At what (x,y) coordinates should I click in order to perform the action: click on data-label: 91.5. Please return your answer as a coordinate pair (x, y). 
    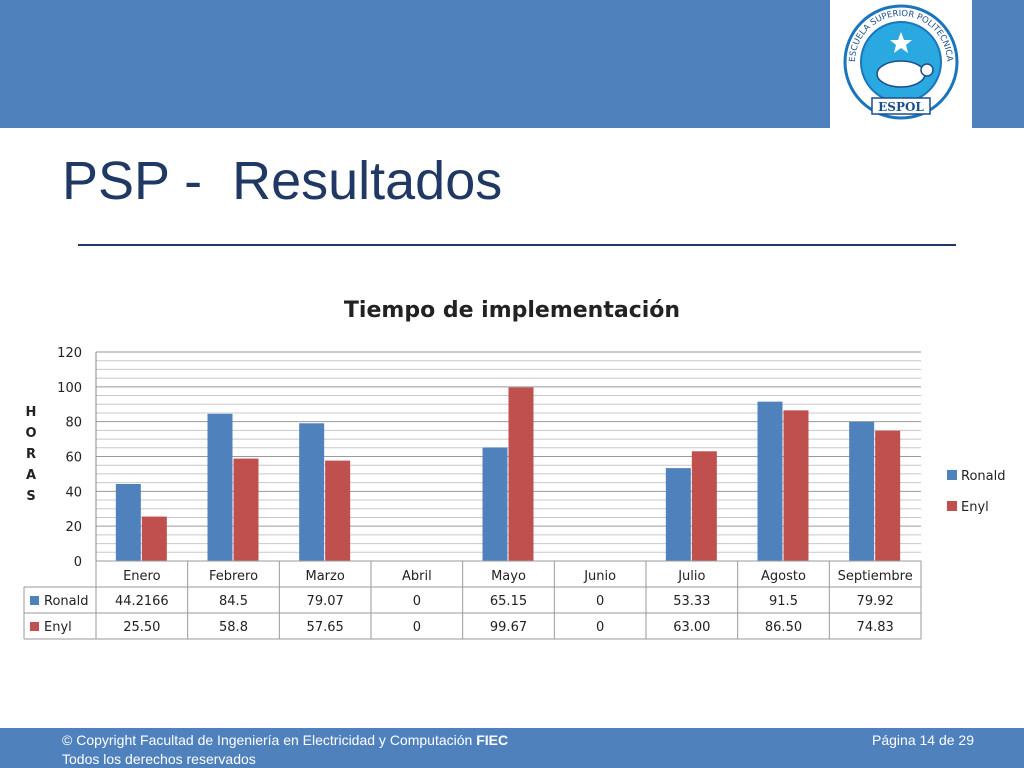
    Looking at the image, I should click on (783, 601).